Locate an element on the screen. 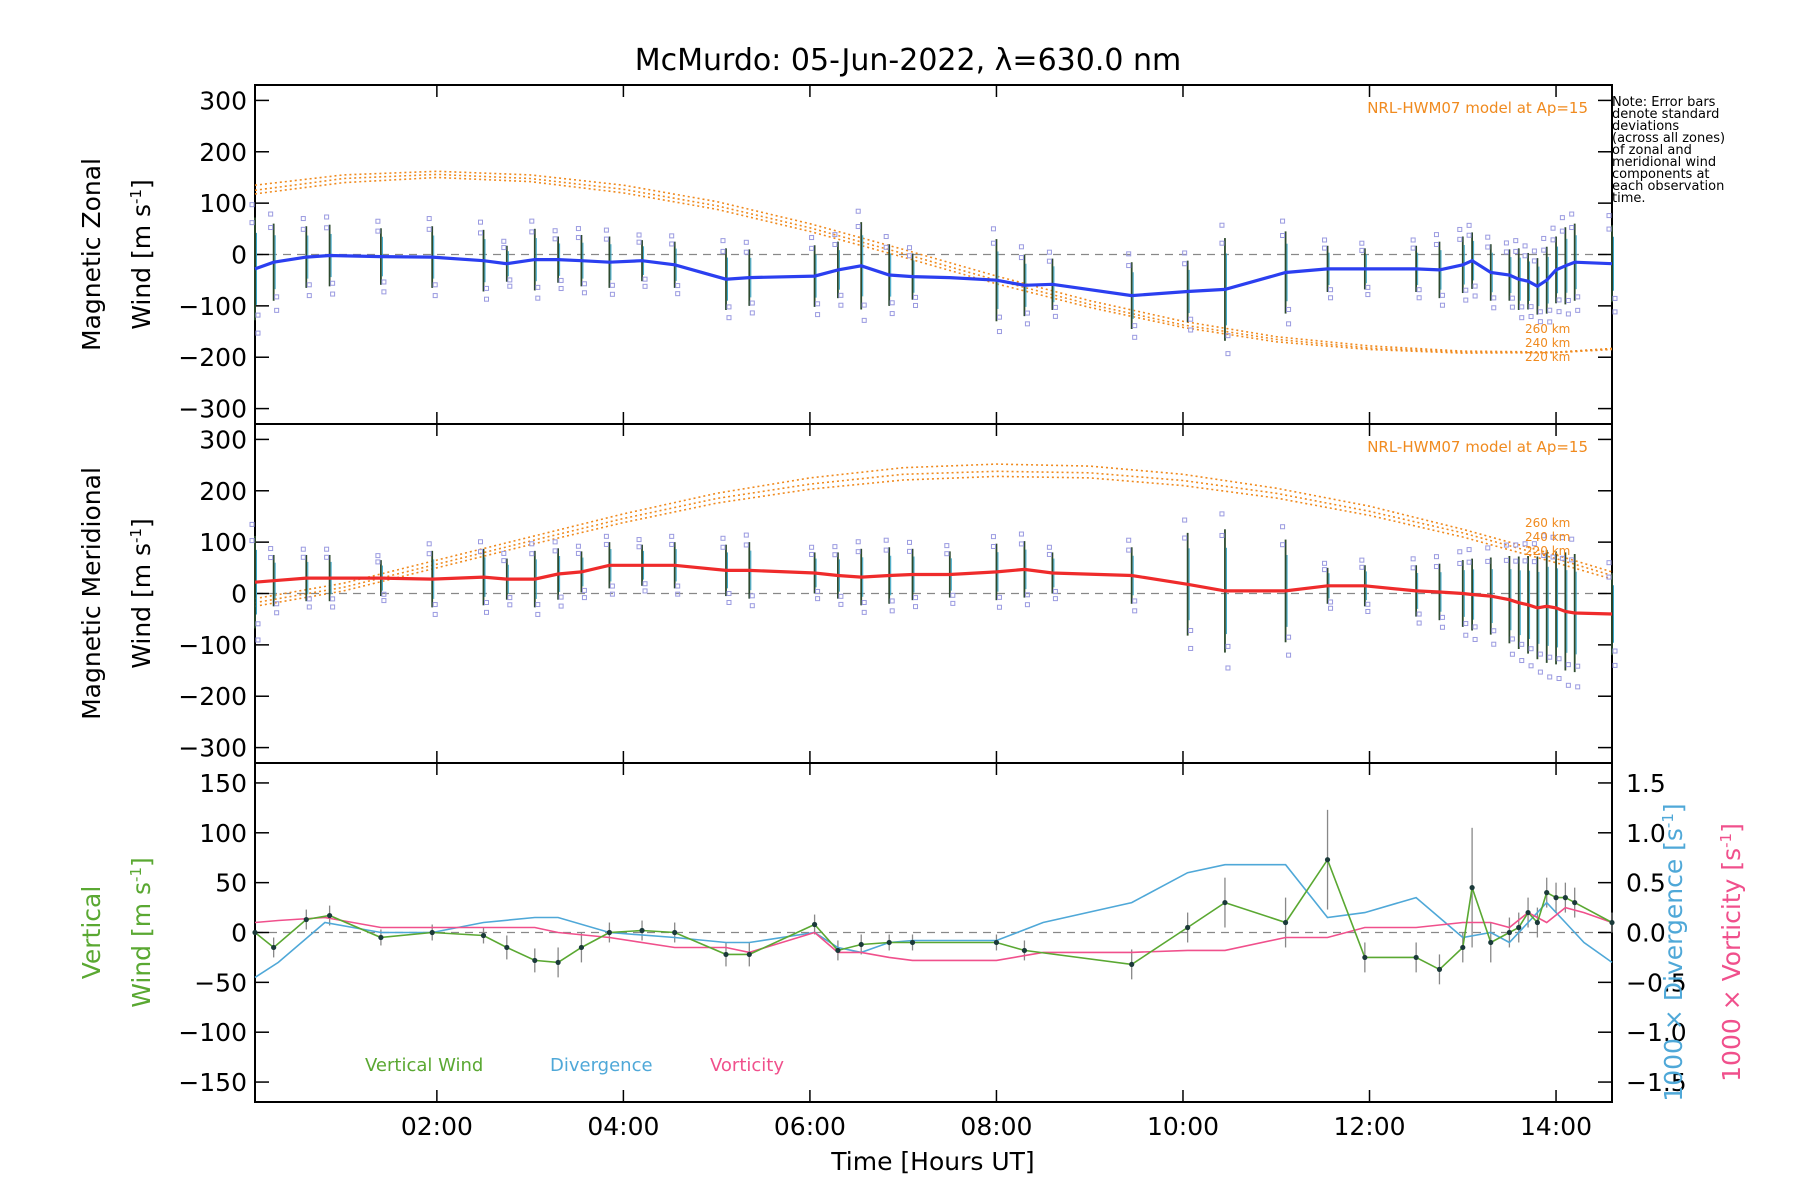 Image resolution: width=1800 pixels, height=1200 pixels. meridional-wind-line is located at coordinates (933, 589).